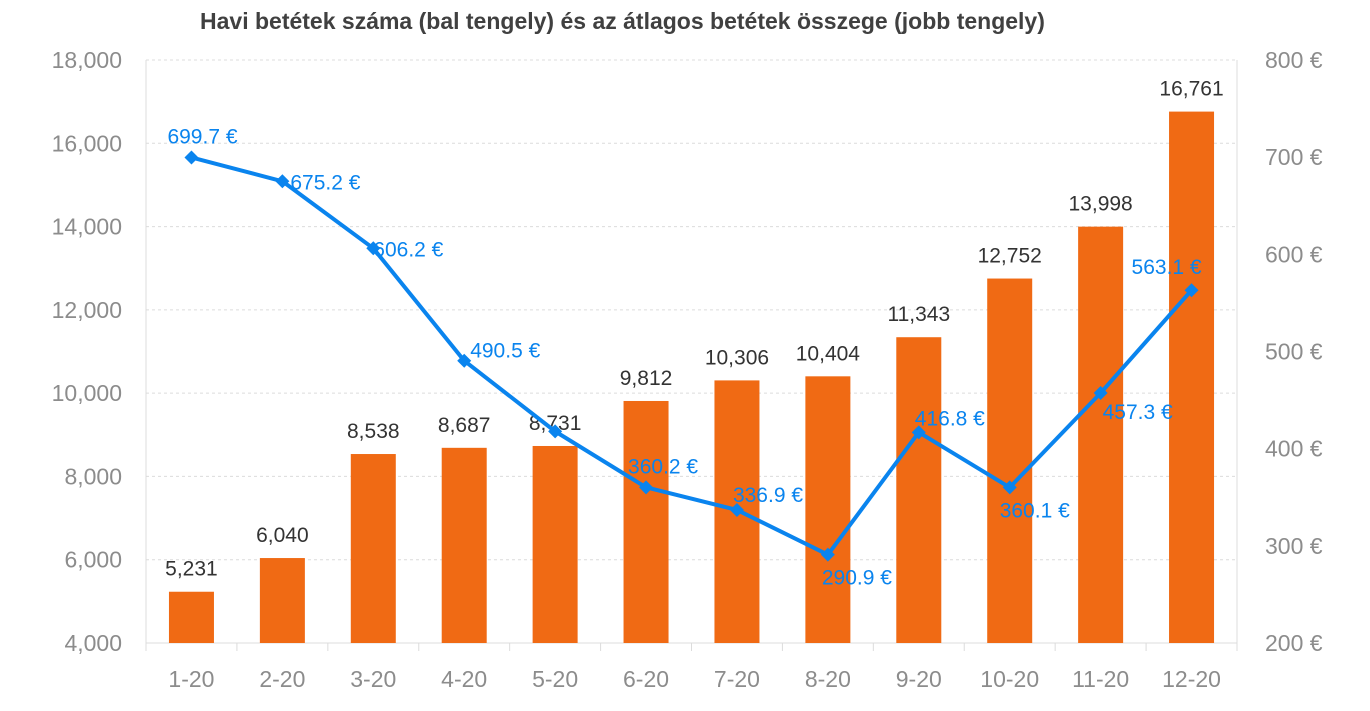  What do you see at coordinates (282, 535) in the screenshot?
I see `bar-data-label: 6,040` at bounding box center [282, 535].